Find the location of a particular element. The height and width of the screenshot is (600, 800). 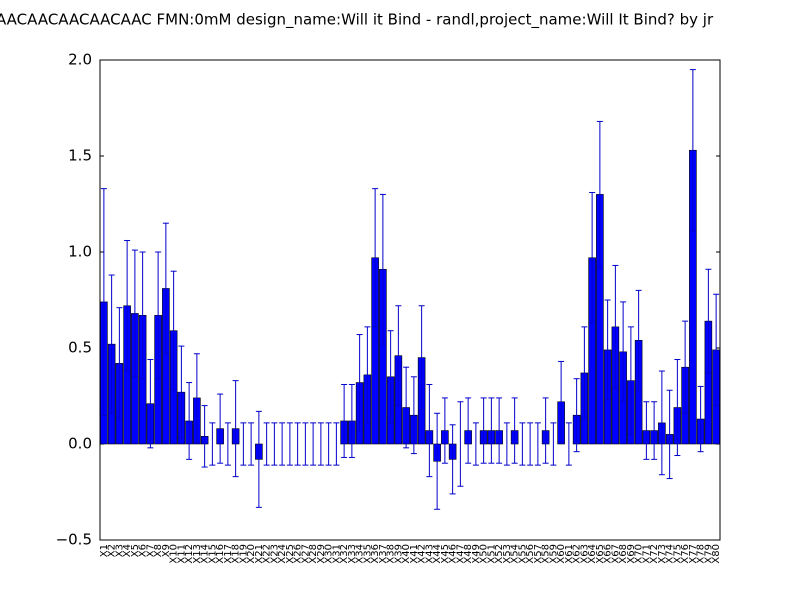

x-tick-label: X14 is located at coordinates (205, 554).